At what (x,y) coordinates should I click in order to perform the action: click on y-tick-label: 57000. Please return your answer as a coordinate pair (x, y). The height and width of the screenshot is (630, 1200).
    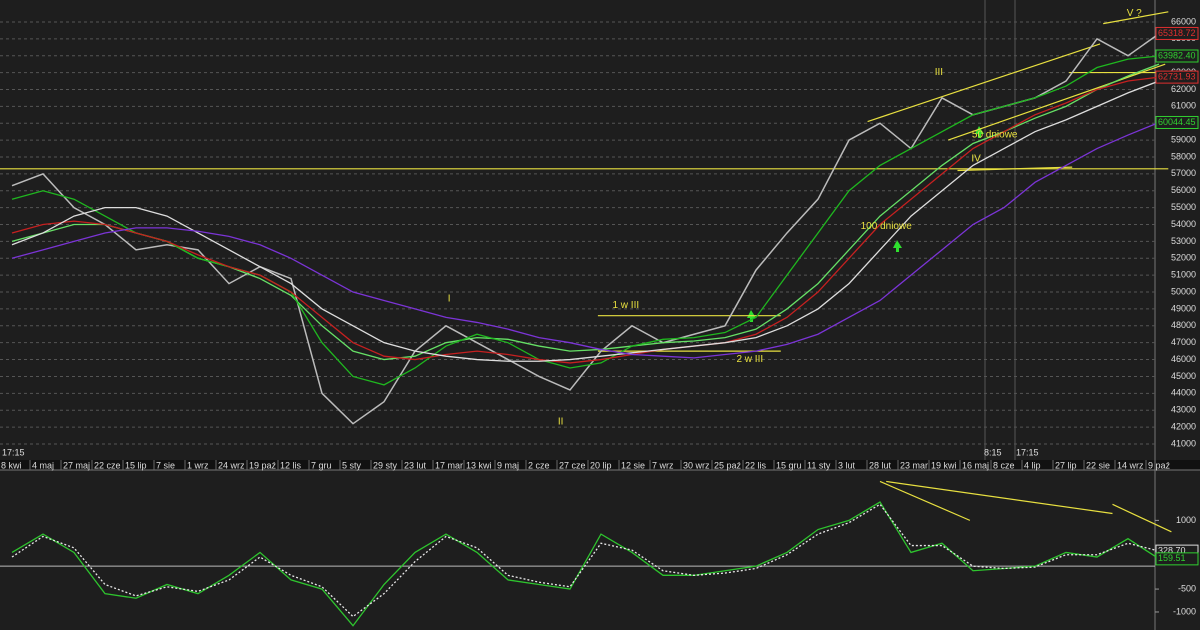
    Looking at the image, I should click on (1183, 173).